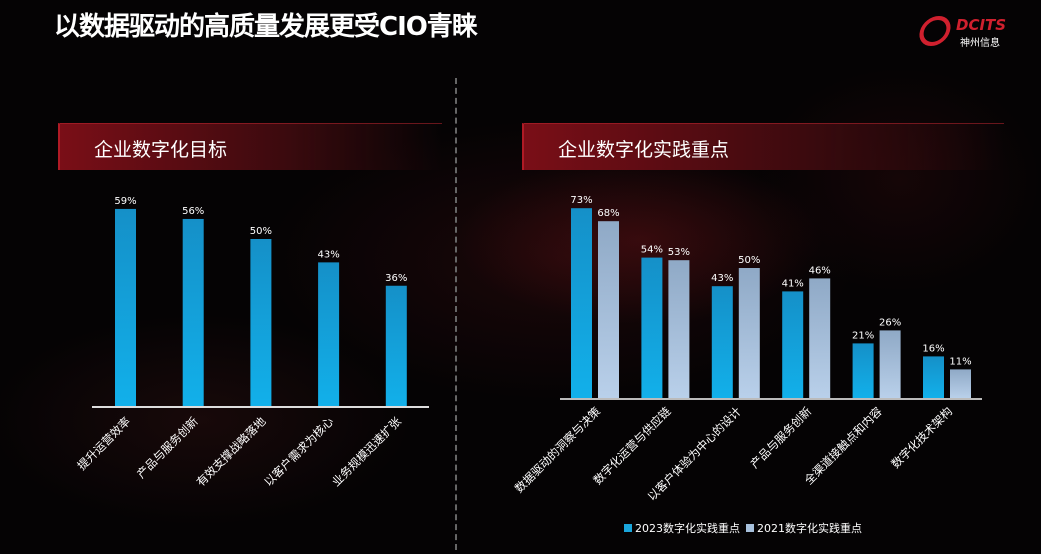  Describe the element at coordinates (631, 445) in the screenshot. I see `category-label: 数字化运营与供应链` at that location.